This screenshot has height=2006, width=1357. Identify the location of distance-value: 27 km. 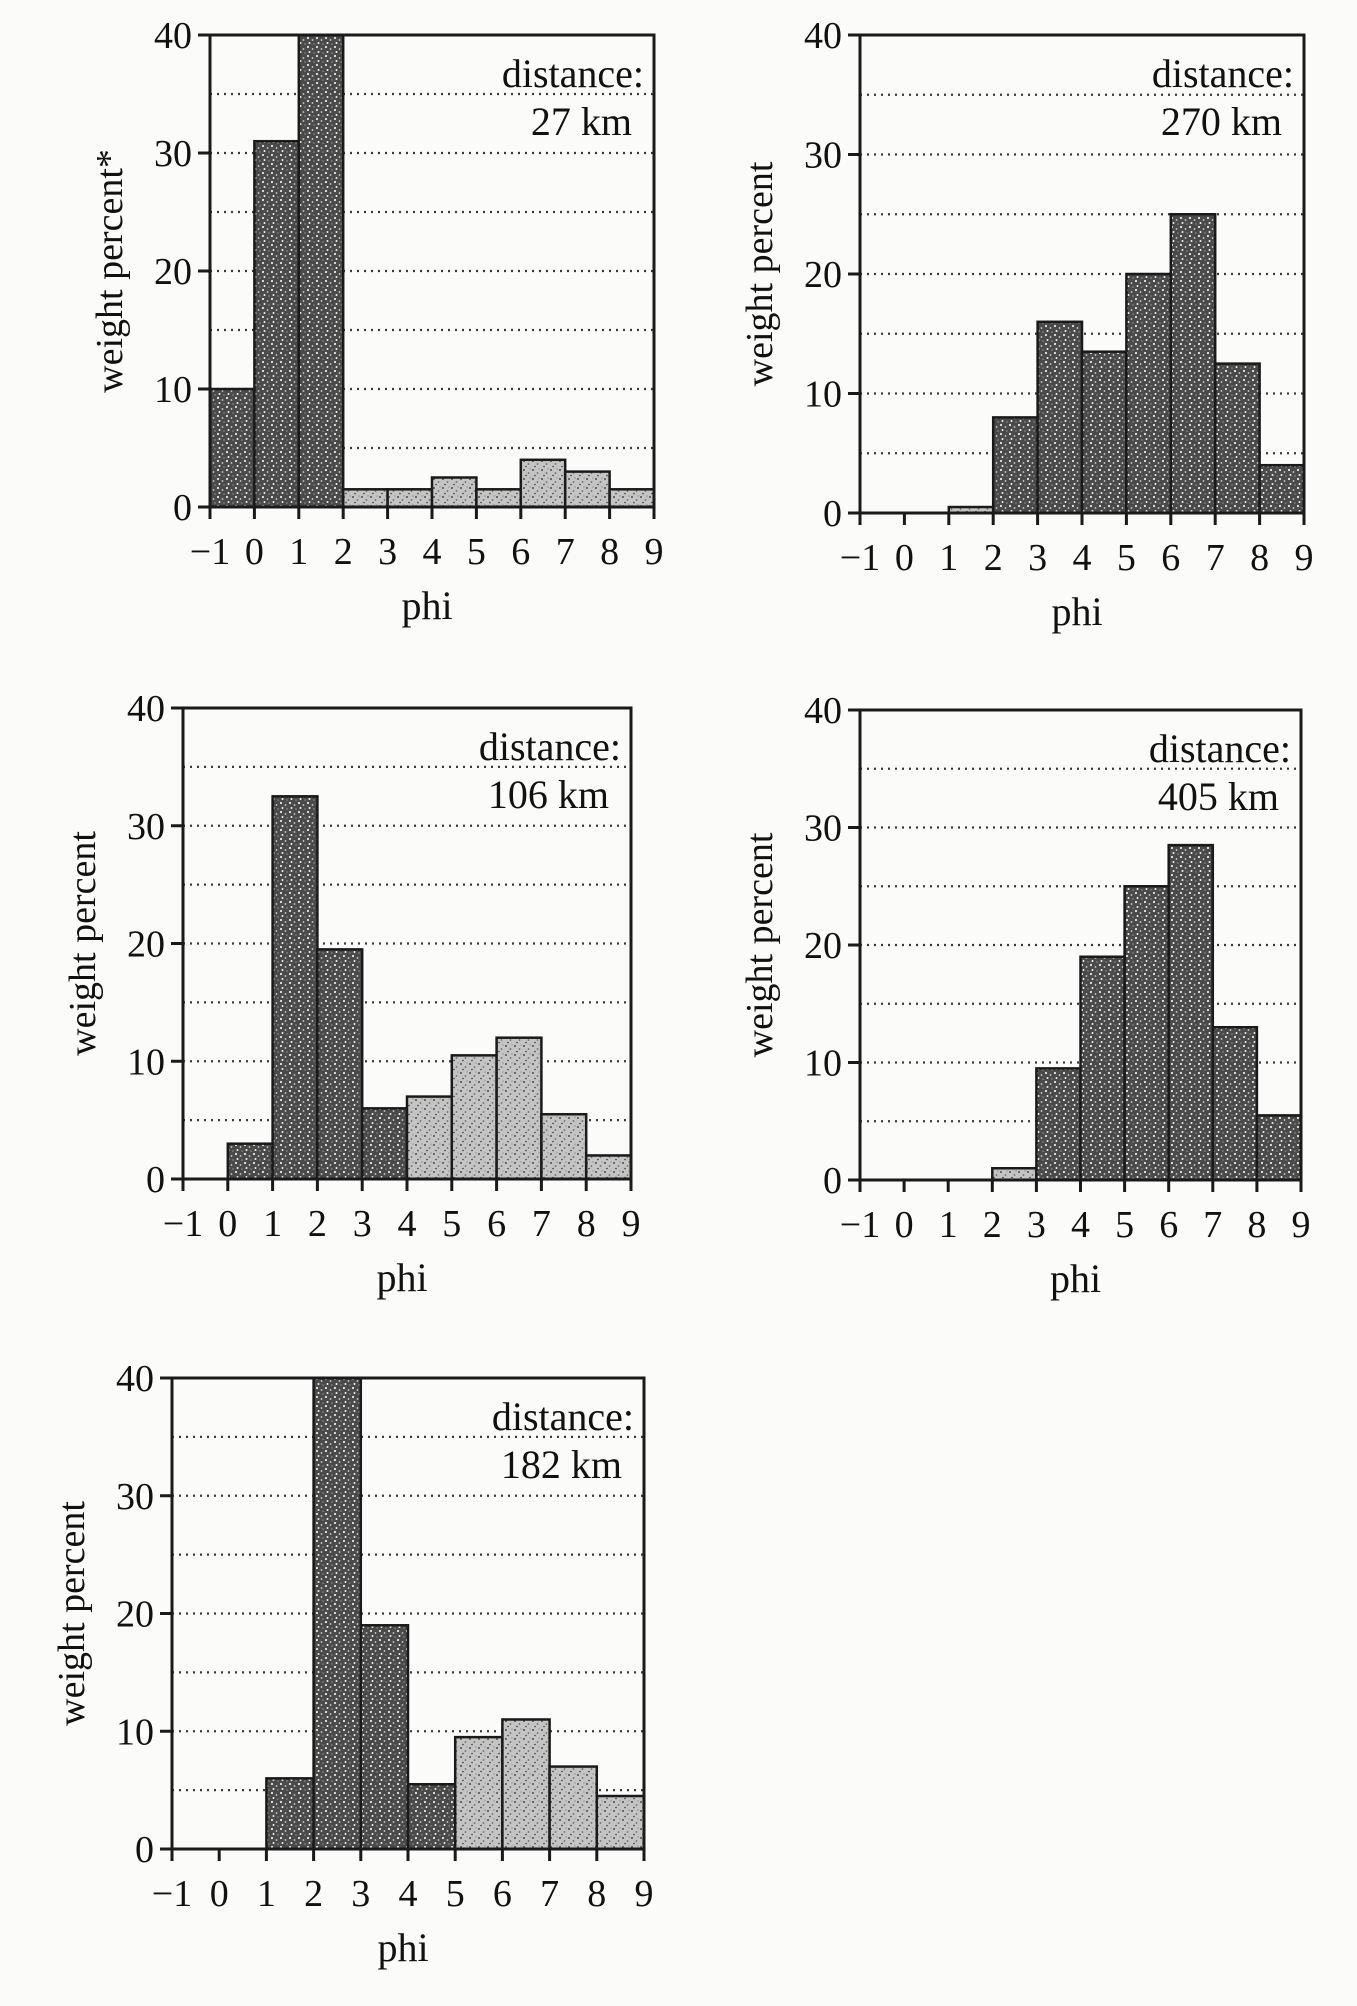
(581, 121).